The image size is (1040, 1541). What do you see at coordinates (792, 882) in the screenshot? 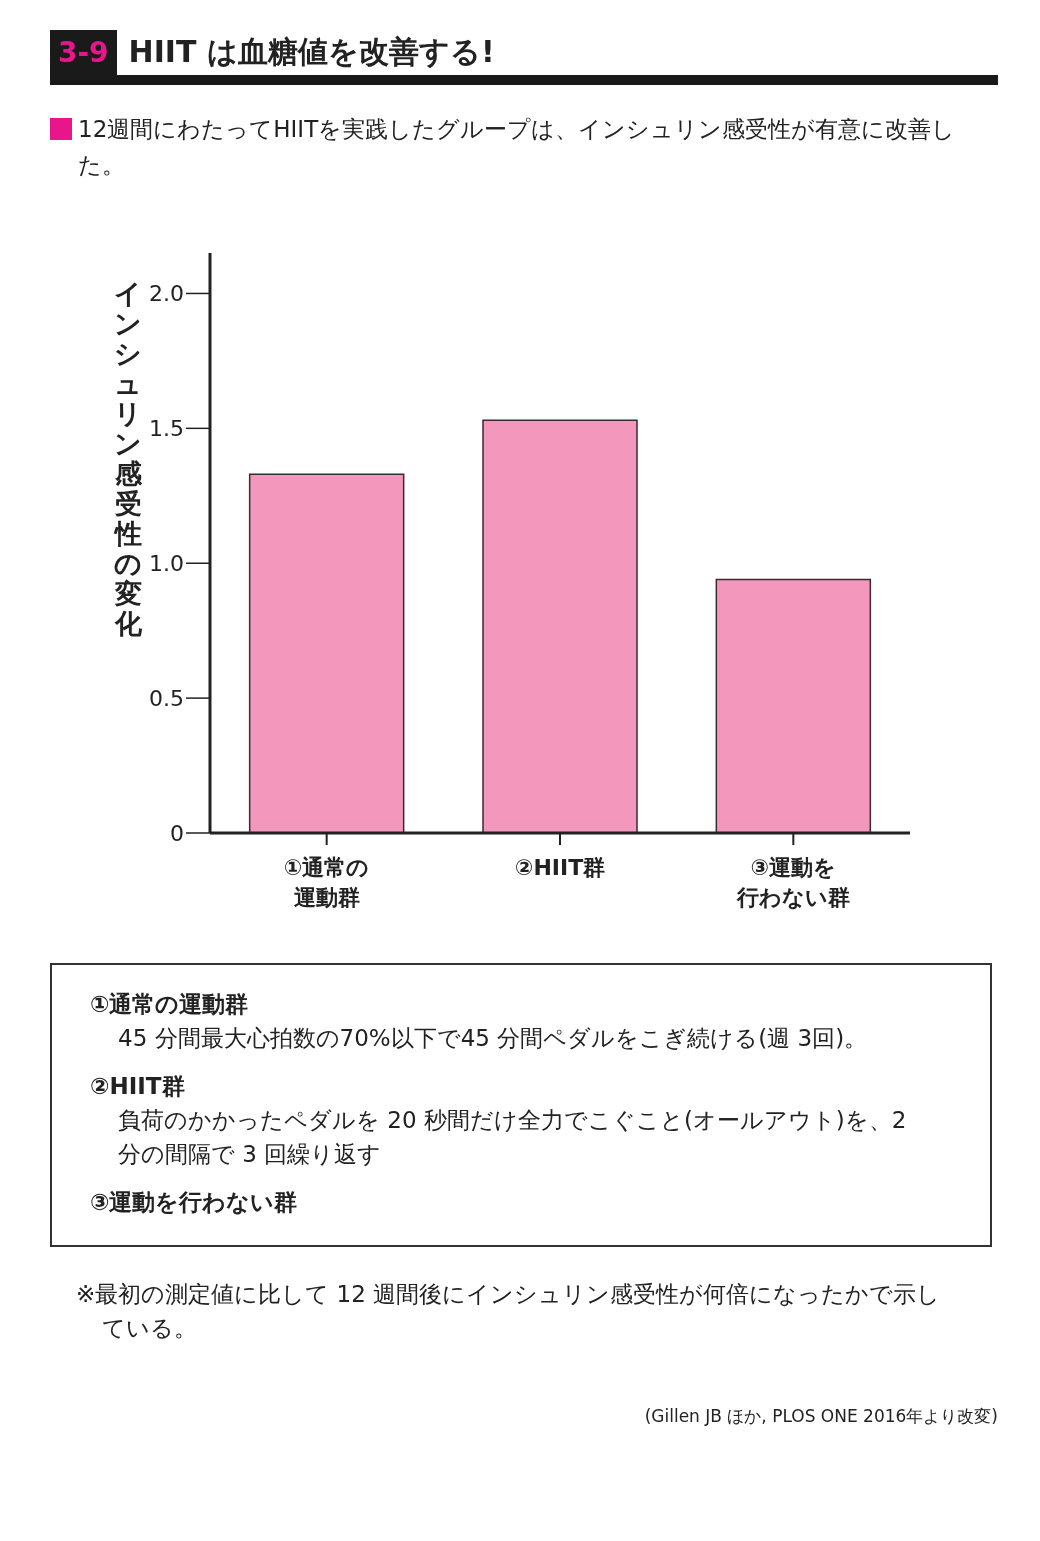
I see `x-tick-label: ③運動を行わない群` at bounding box center [792, 882].